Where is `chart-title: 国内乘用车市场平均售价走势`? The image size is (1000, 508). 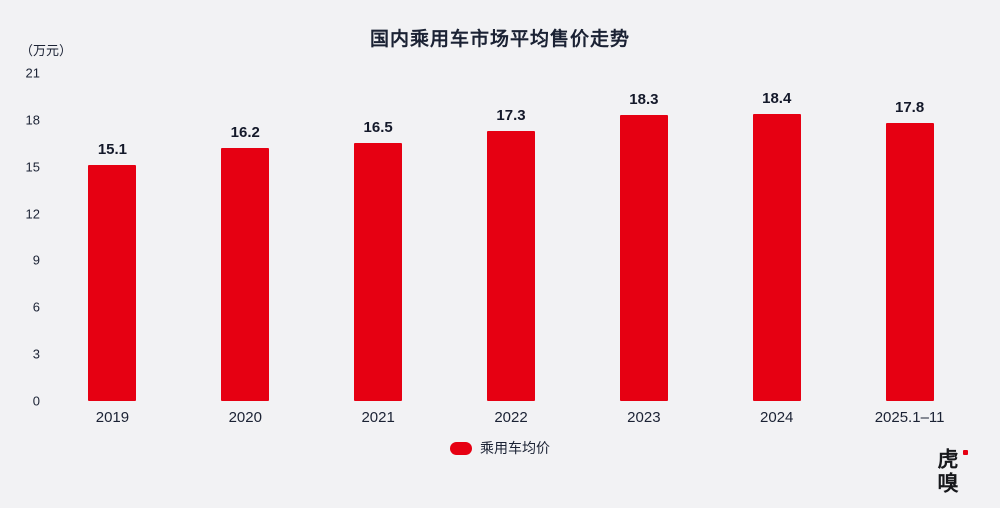
chart-title: 国内乘用车市场平均售价走势 is located at coordinates (499, 39).